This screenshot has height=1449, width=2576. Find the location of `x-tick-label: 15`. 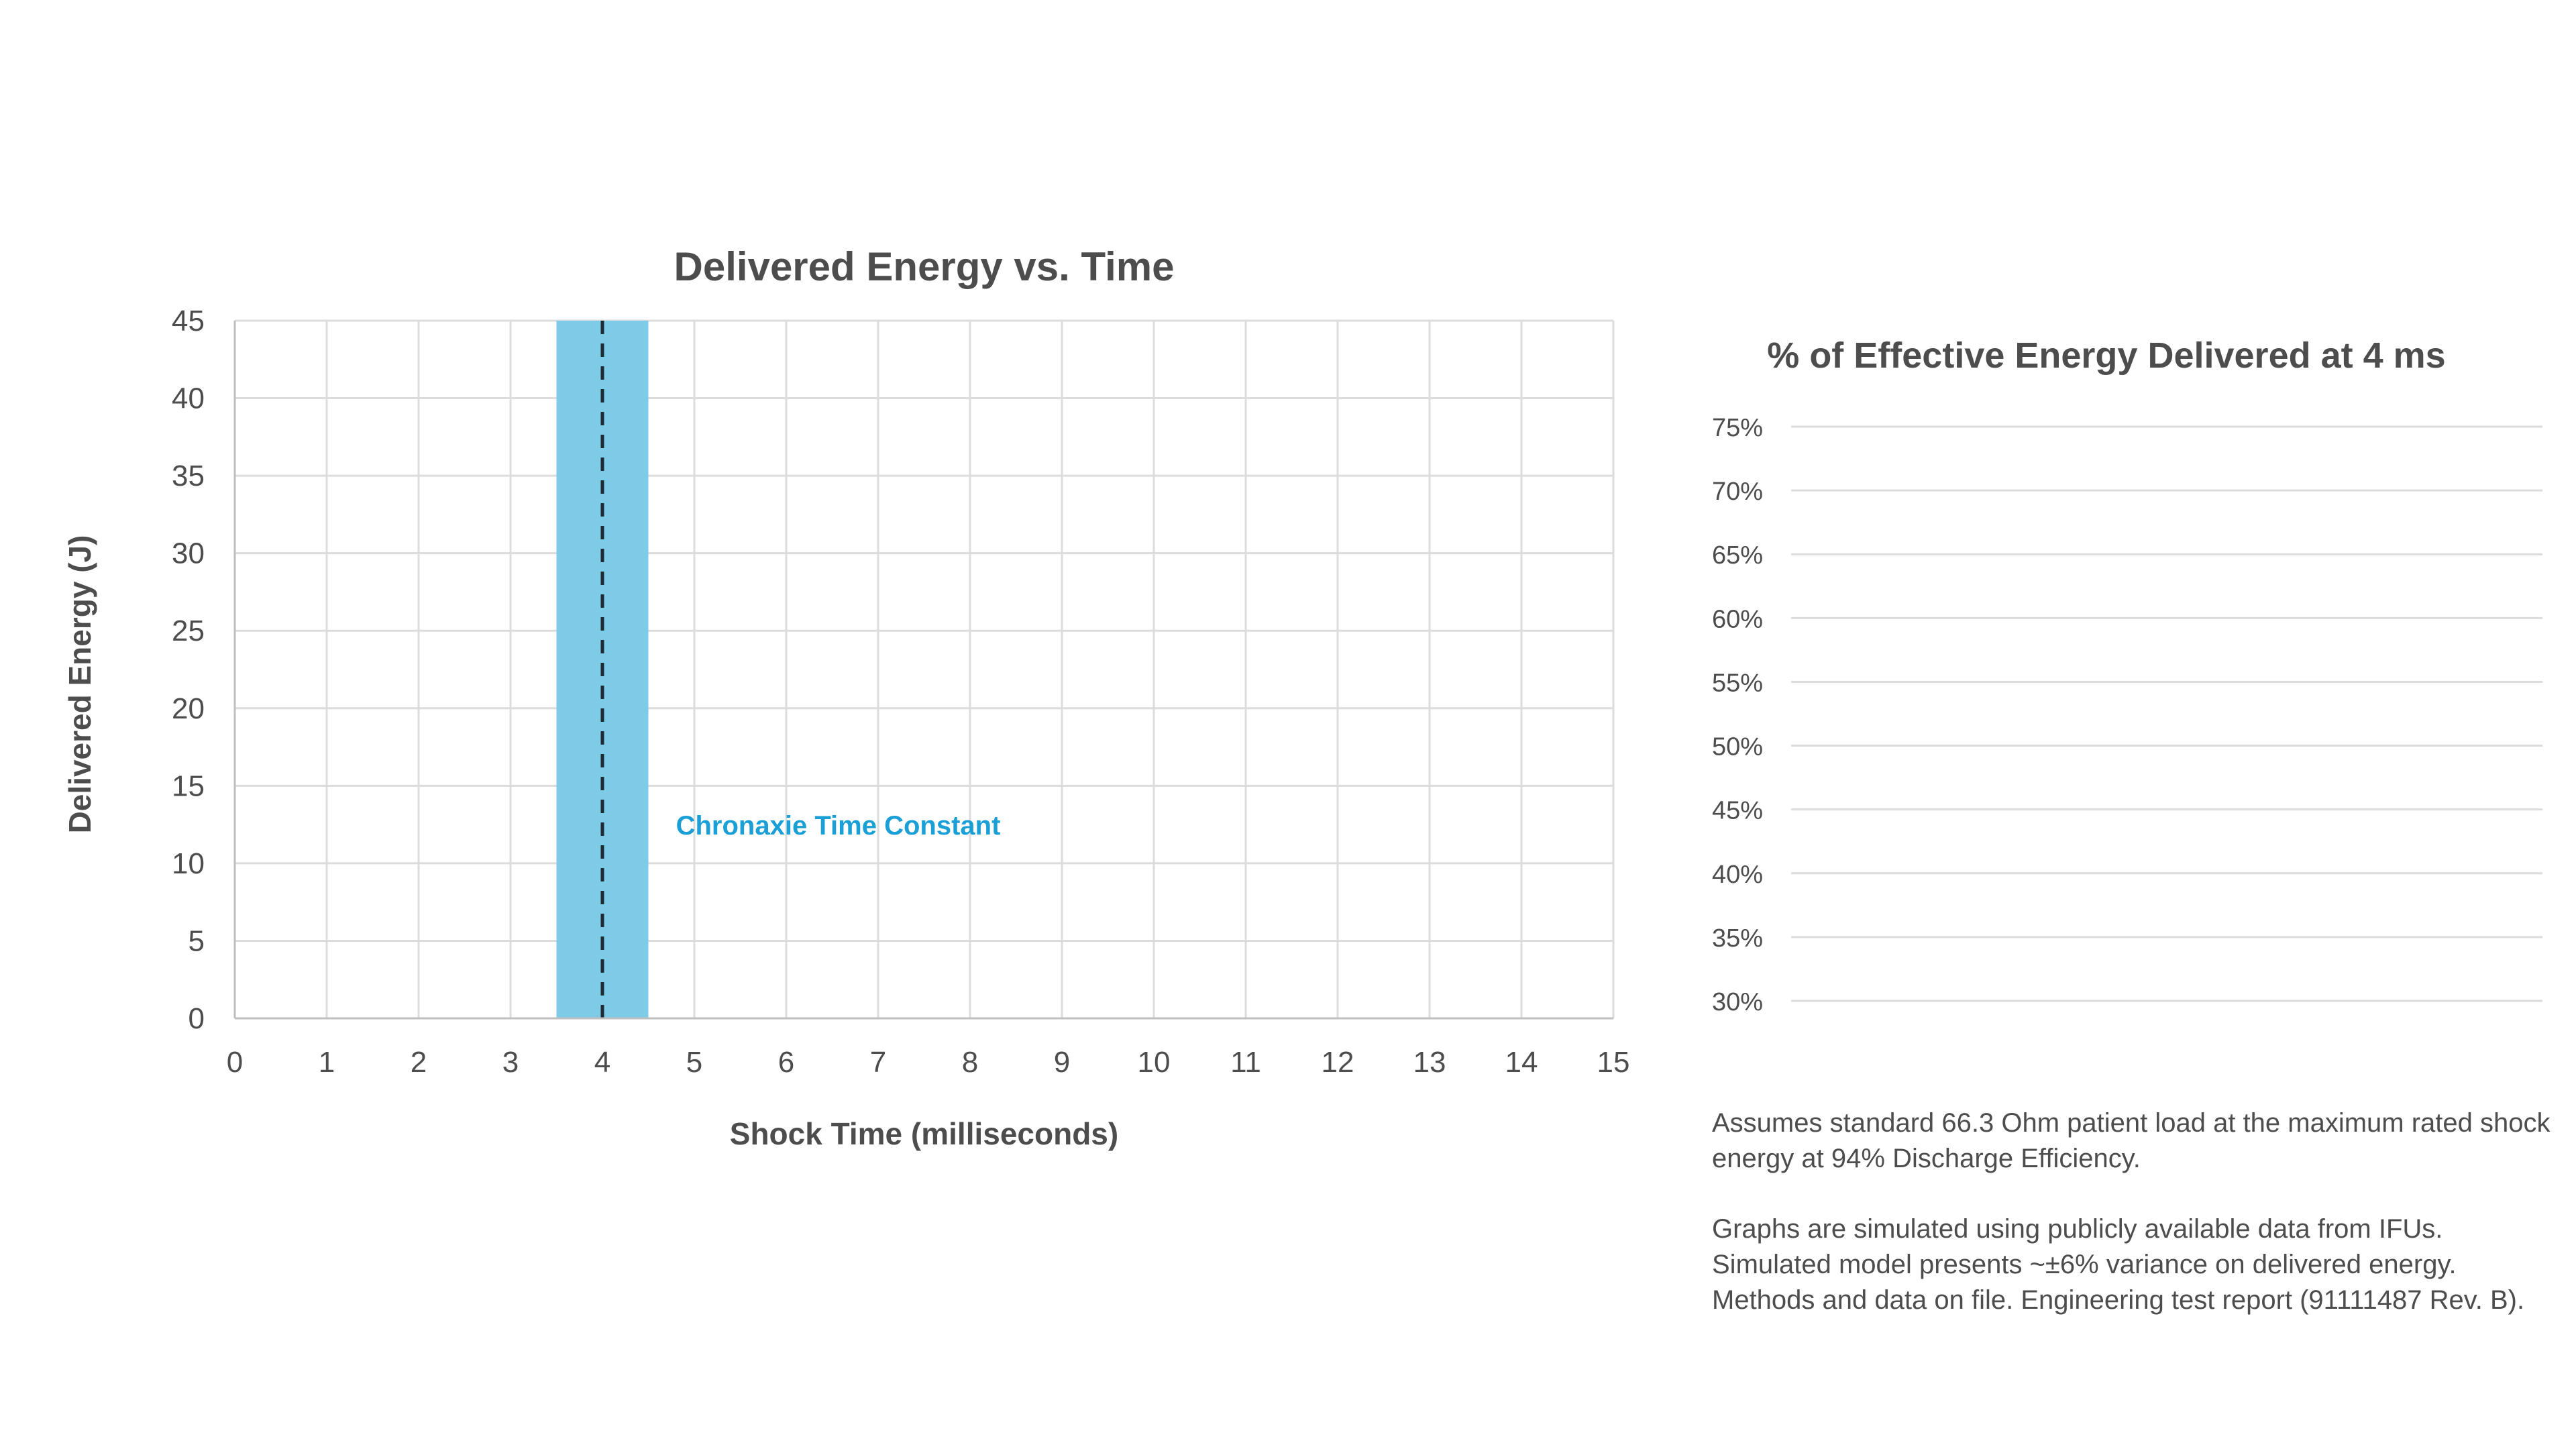

x-tick-label: 15 is located at coordinates (1613, 1062).